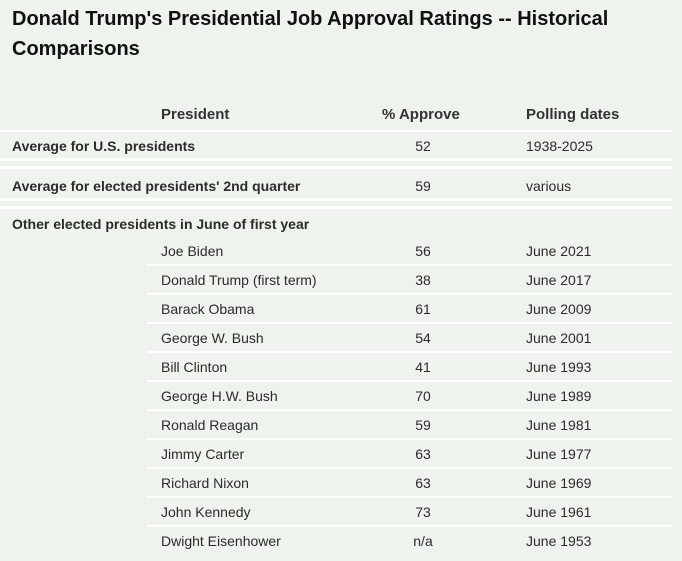 Image resolution: width=682 pixels, height=561 pixels. Describe the element at coordinates (421, 114) in the screenshot. I see `header-approve: % Approve` at that location.